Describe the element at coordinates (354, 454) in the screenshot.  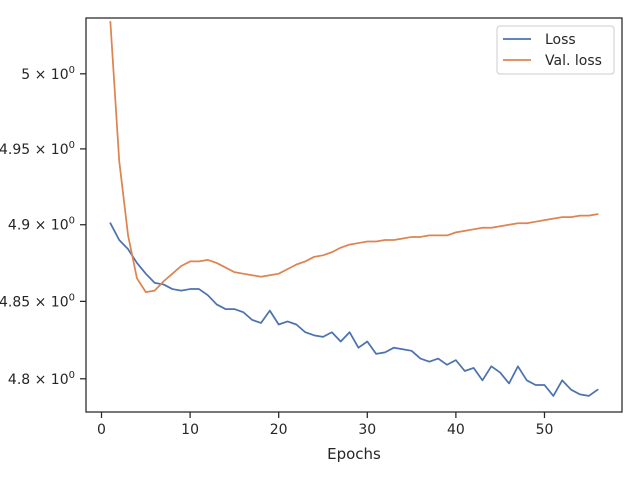
I see `x-axis-label: Epochs` at that location.